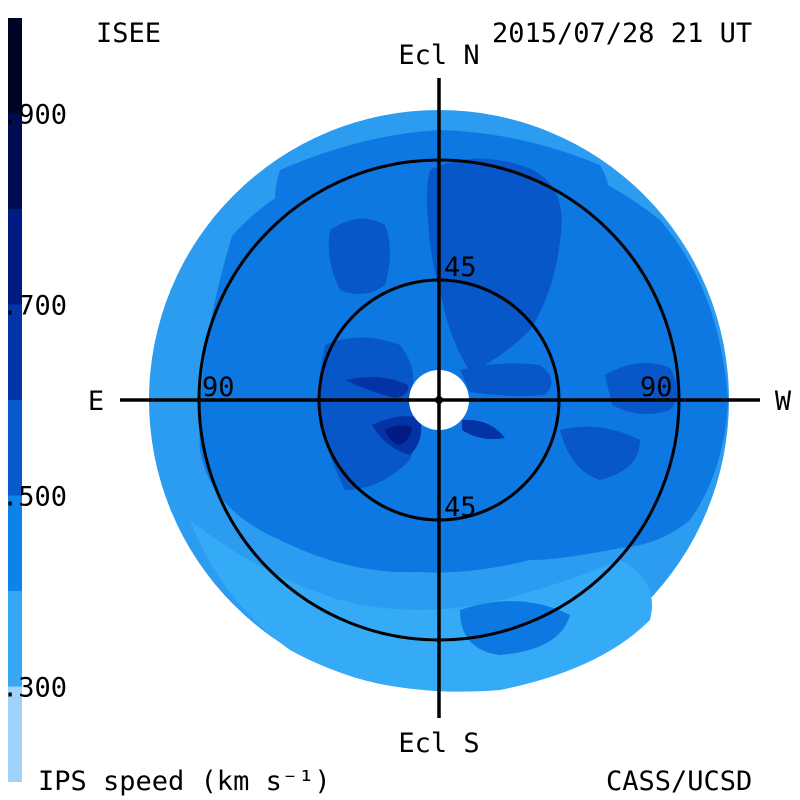  Describe the element at coordinates (218, 387) in the screenshot. I see `ring-label-90-left: 90` at that location.